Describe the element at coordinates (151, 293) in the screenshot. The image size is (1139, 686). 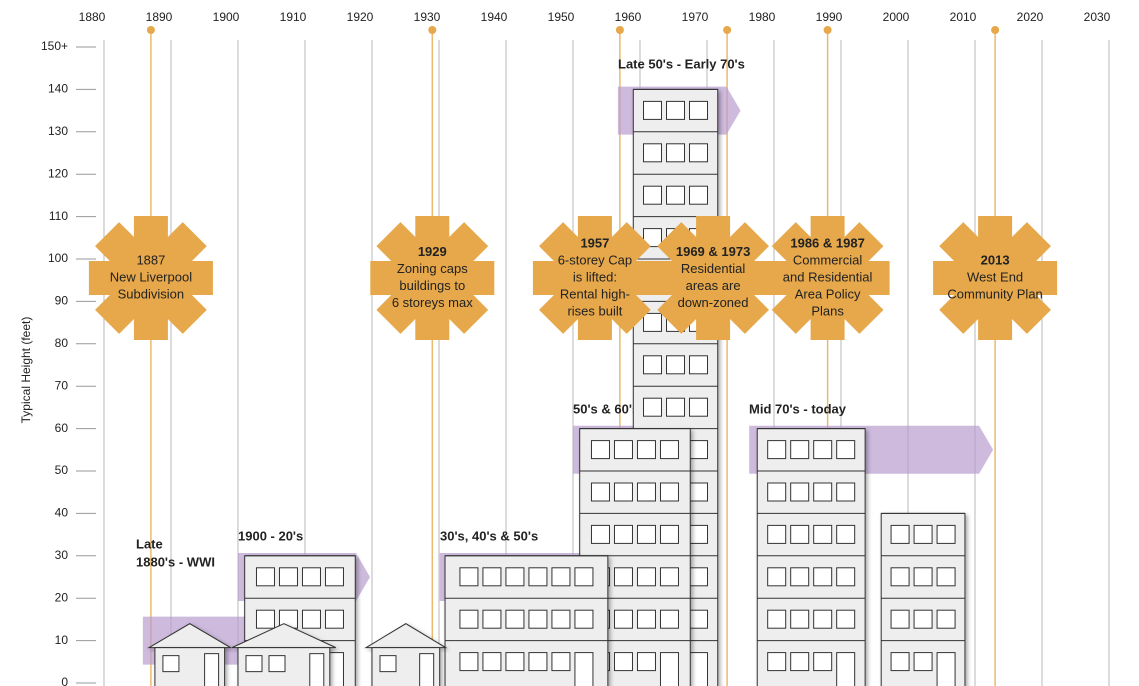
I see `event-text: Subdivision` at that location.